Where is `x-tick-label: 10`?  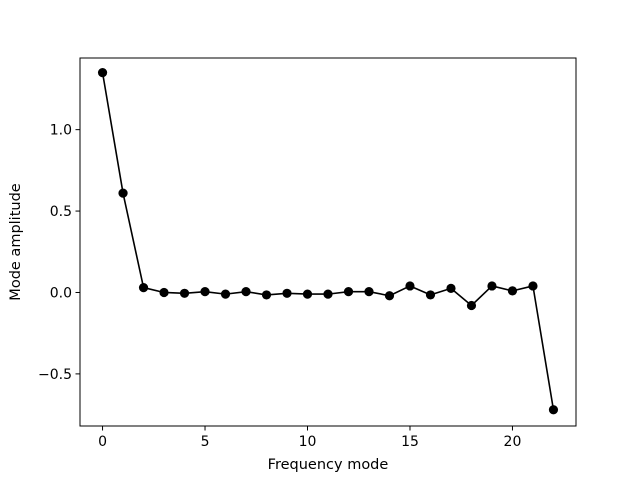 x-tick-label: 10 is located at coordinates (308, 442).